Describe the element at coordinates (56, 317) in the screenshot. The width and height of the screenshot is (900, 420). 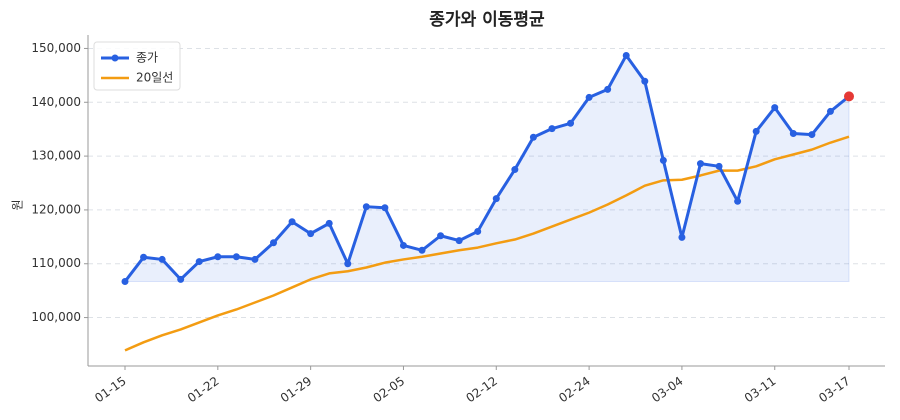
I see `y-tick-label: 100,000` at that location.